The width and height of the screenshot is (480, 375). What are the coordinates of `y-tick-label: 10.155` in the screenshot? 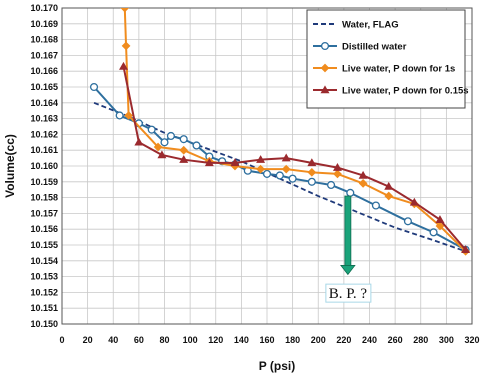 It's located at (44, 245).